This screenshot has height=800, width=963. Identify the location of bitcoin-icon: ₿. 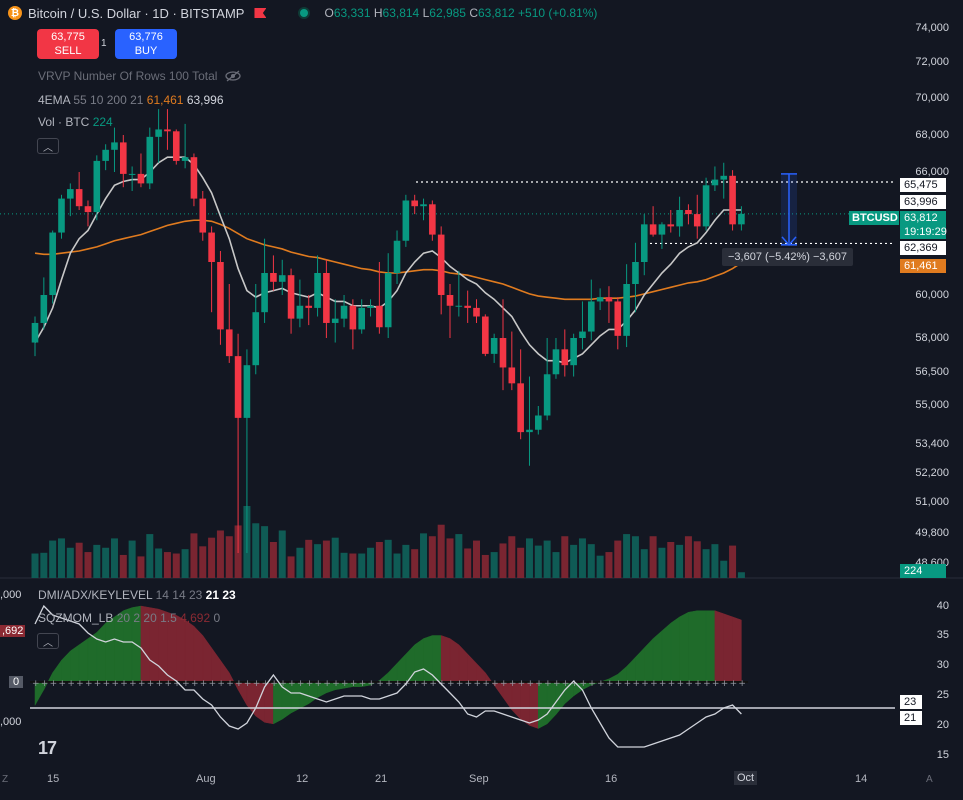
(15, 13).